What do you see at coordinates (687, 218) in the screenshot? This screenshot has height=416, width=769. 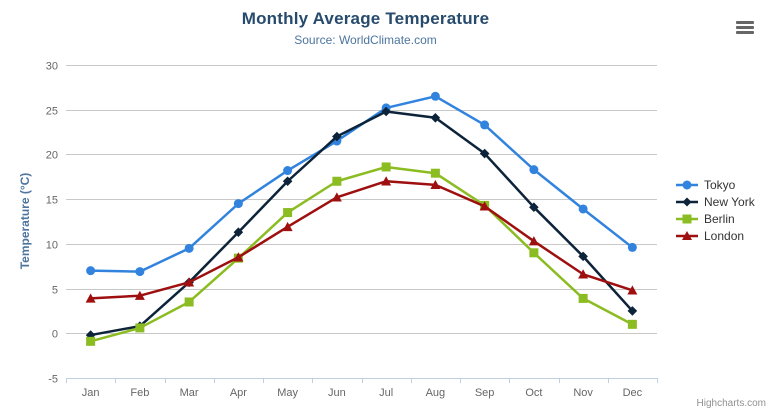 I see `legend-marker-square-icon` at bounding box center [687, 218].